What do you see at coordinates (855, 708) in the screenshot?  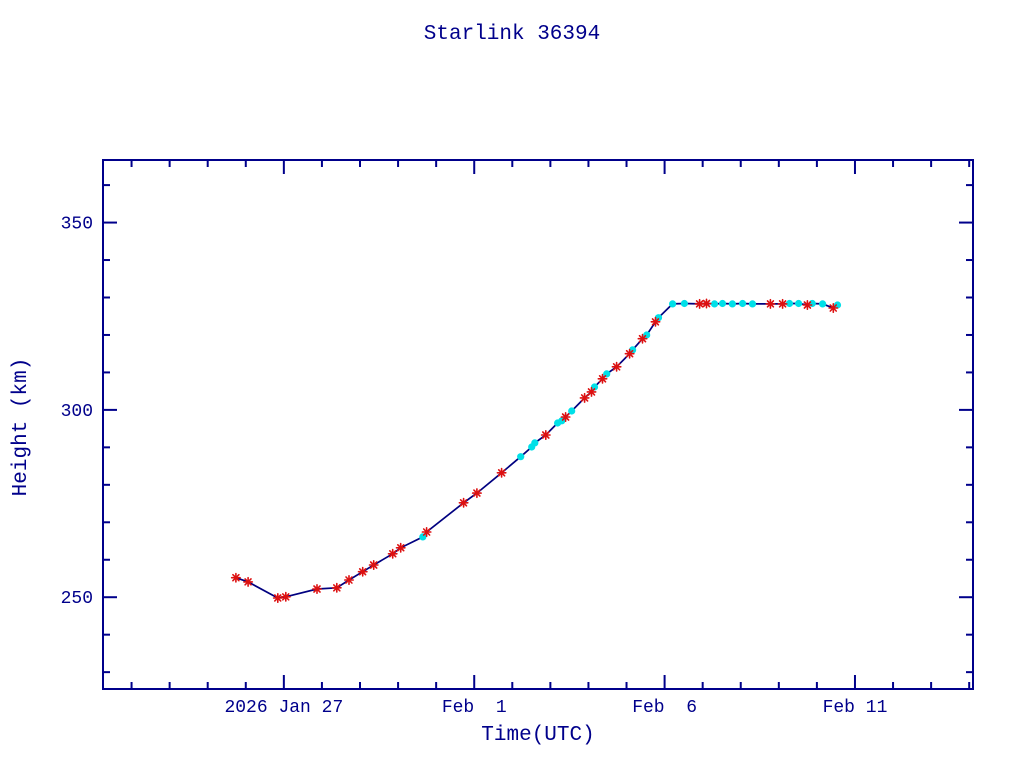 I see `x-tick-label: Feb 11` at bounding box center [855, 708].